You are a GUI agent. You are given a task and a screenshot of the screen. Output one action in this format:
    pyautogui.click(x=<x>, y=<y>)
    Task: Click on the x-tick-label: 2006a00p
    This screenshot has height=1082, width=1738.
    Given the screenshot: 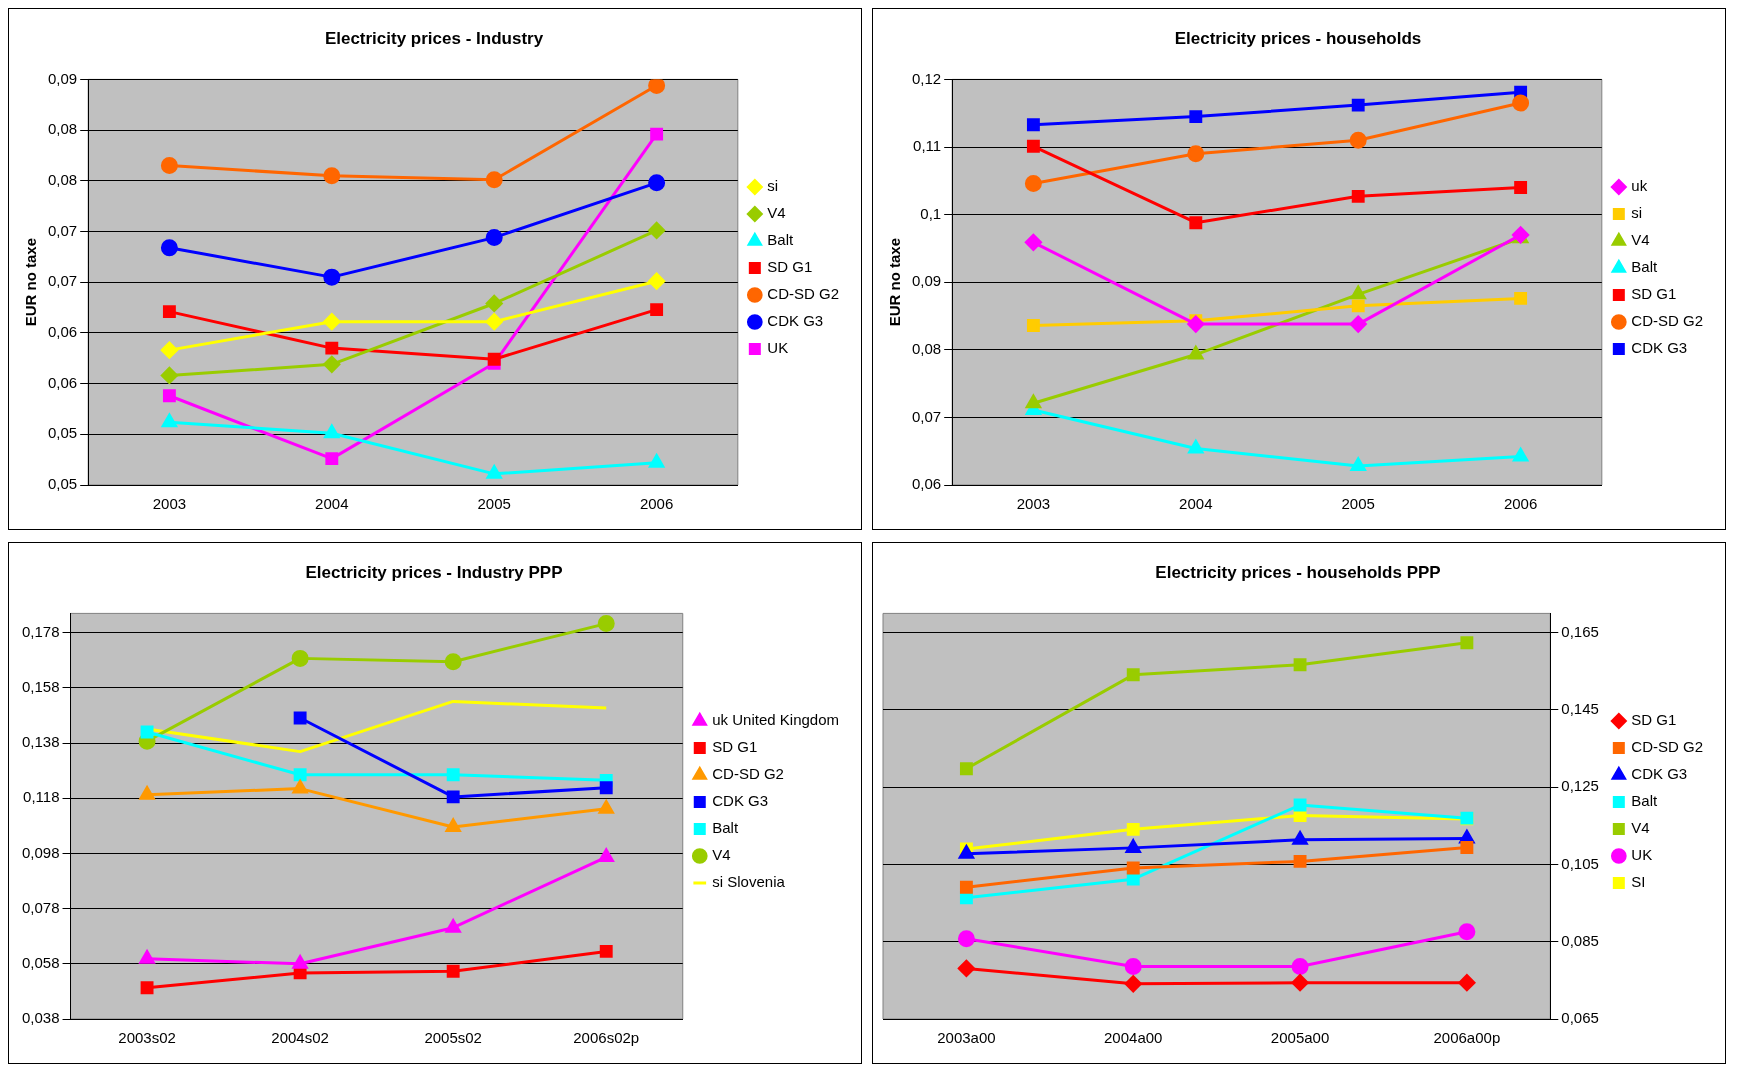 What is the action you would take?
    pyautogui.click(x=1467, y=1038)
    